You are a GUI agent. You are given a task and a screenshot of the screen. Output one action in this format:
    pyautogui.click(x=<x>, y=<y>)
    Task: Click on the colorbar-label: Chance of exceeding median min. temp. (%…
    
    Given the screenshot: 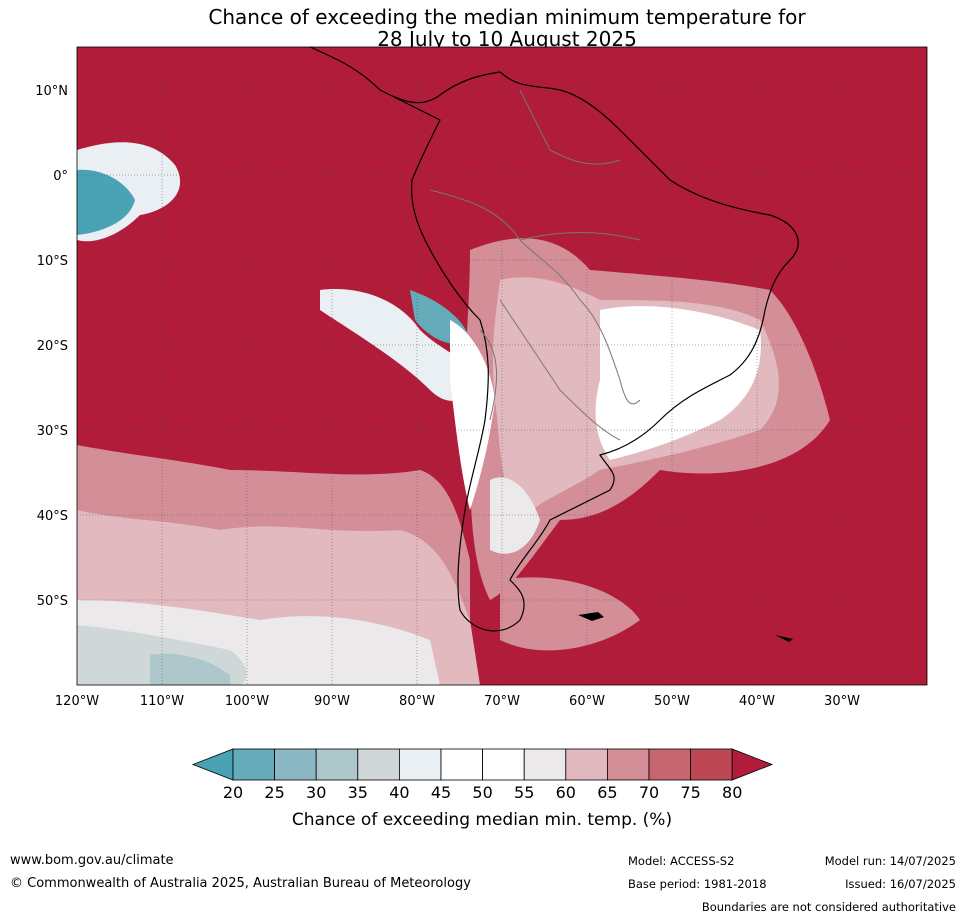 What is the action you would take?
    pyautogui.click(x=482, y=820)
    